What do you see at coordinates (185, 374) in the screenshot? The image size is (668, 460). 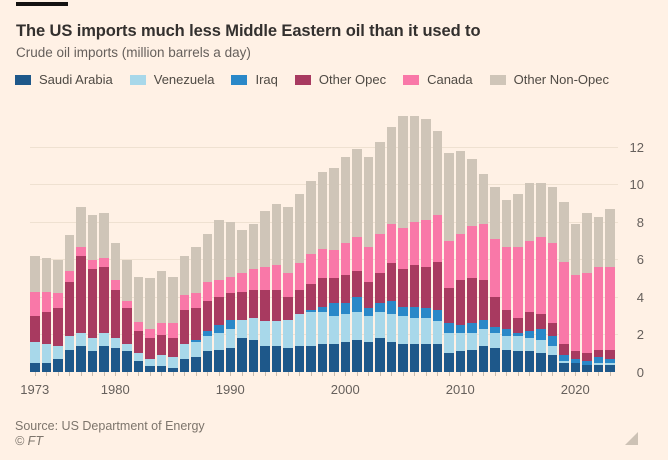 I see `x-tick-1986` at bounding box center [185, 374].